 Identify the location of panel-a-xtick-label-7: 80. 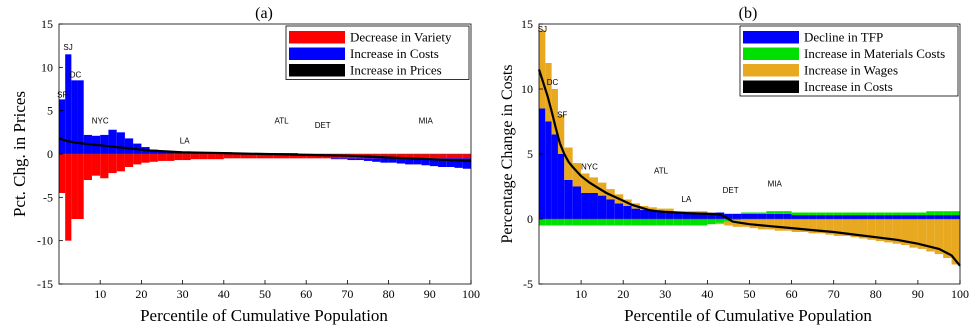
(389, 294).